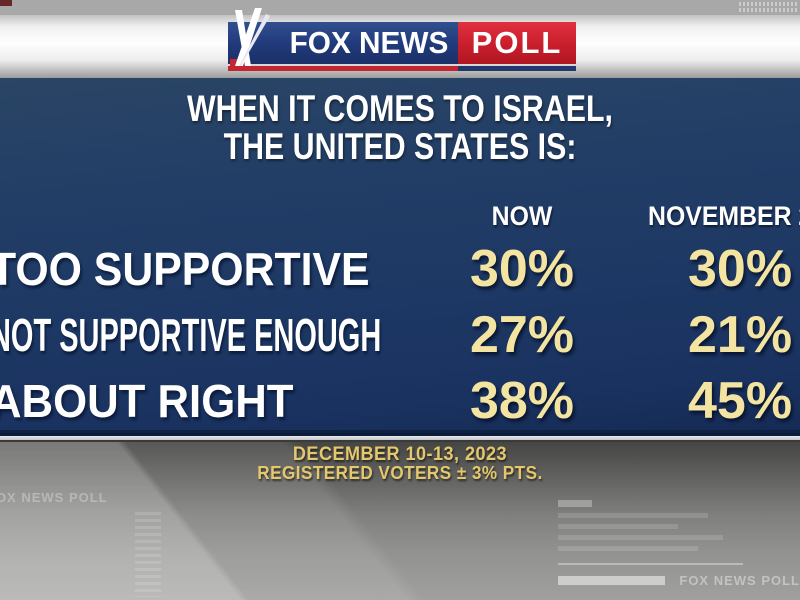  Describe the element at coordinates (517, 68) in the screenshot. I see `blue-underline` at that location.